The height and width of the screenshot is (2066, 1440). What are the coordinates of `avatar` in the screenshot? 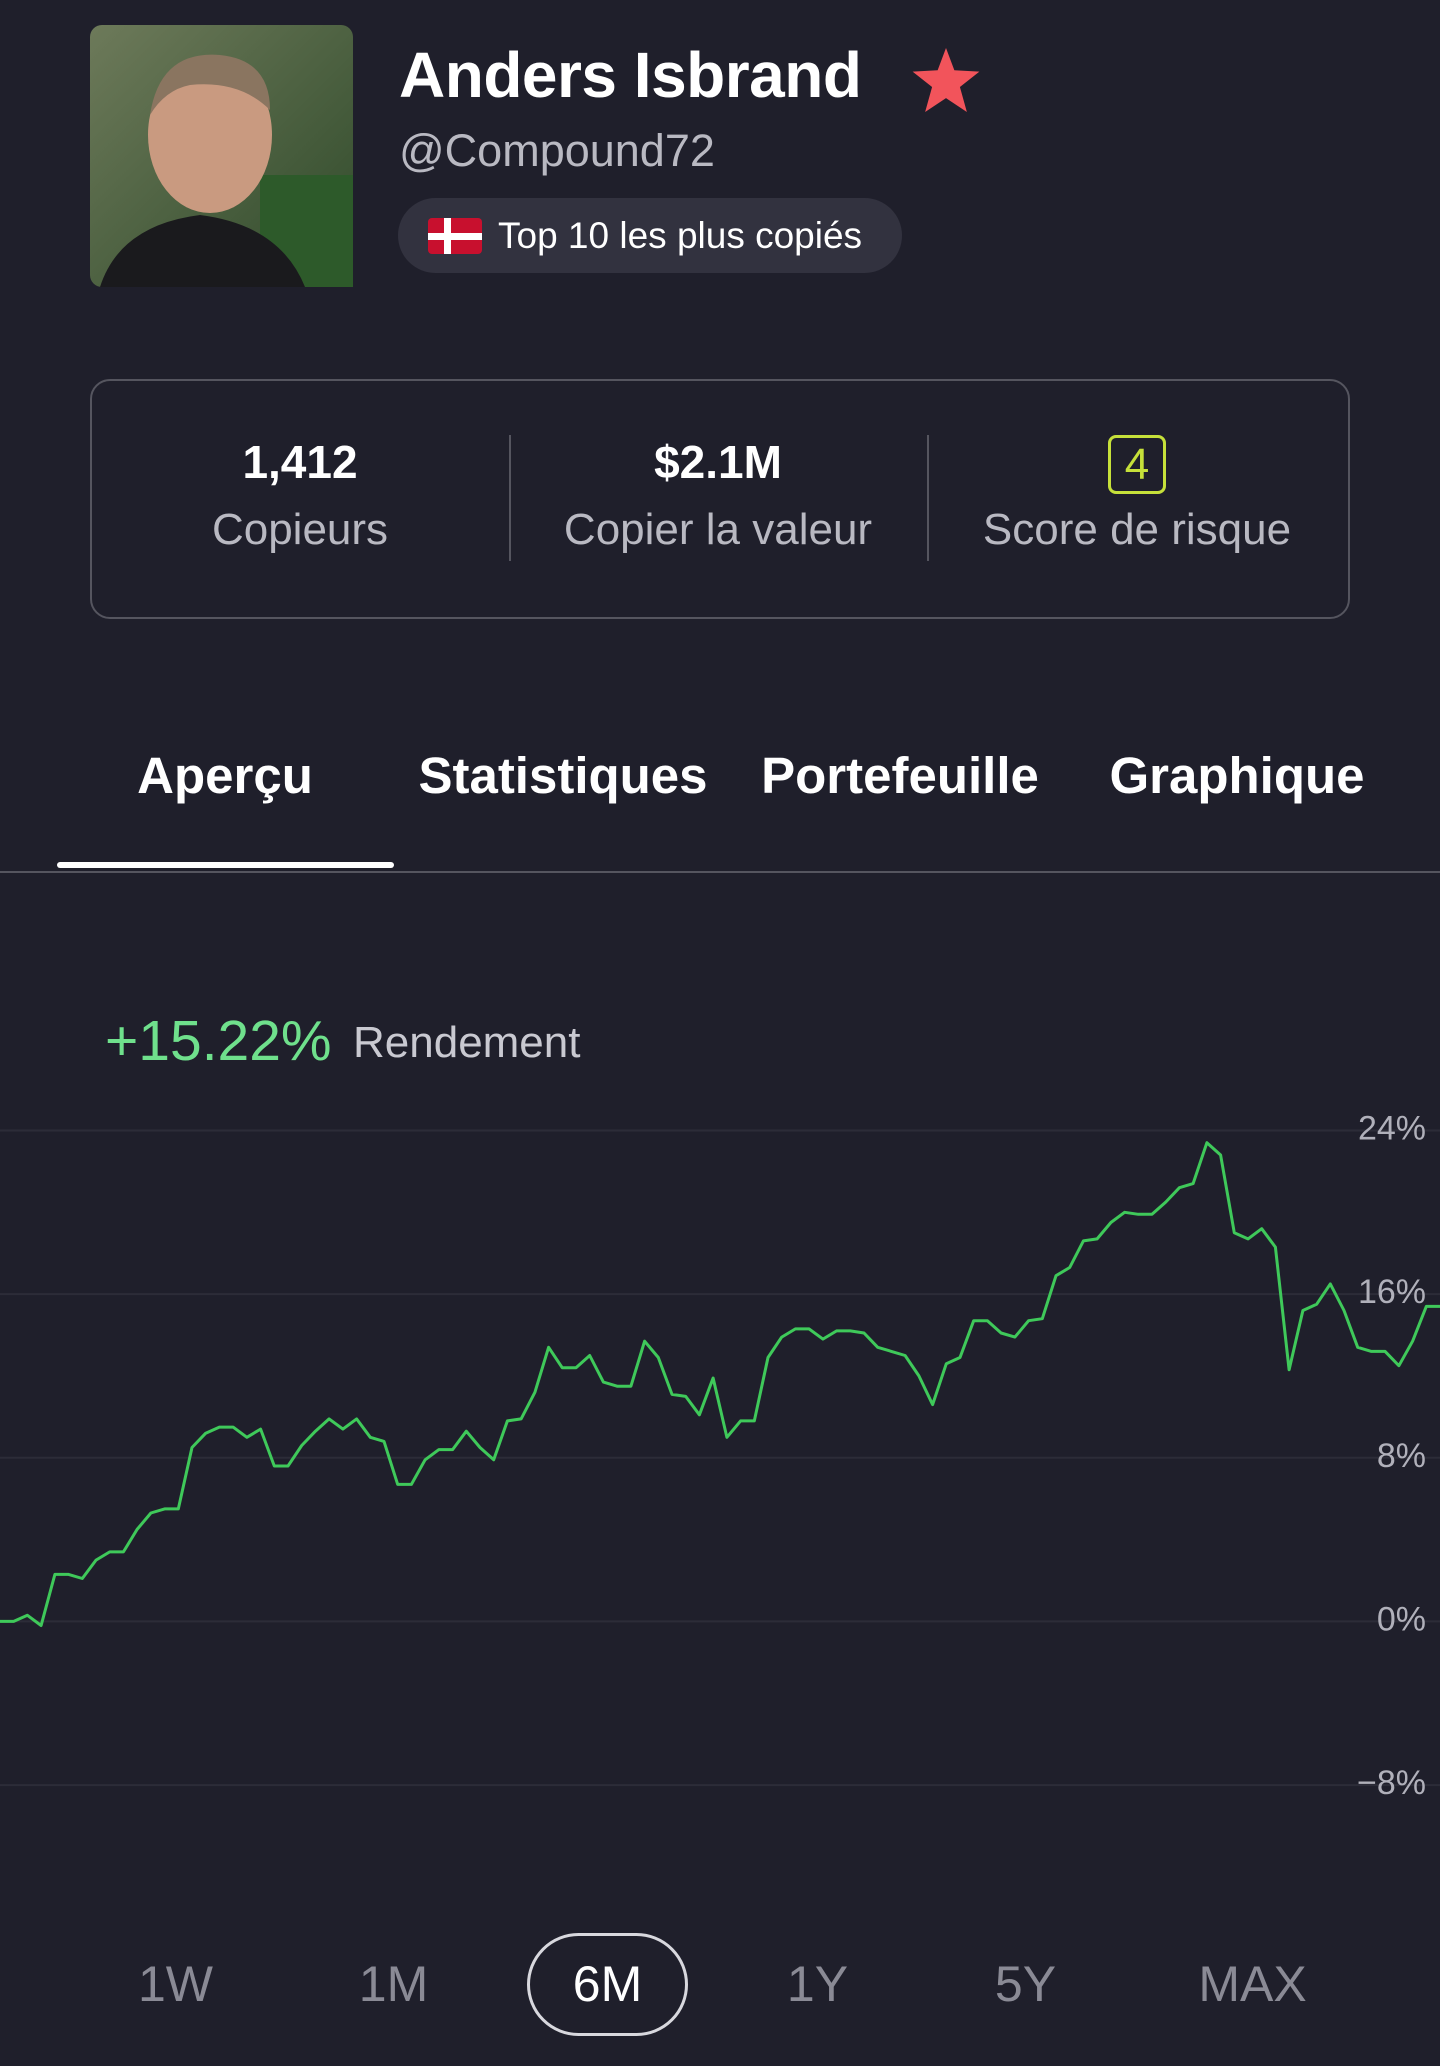 It's located at (221, 156).